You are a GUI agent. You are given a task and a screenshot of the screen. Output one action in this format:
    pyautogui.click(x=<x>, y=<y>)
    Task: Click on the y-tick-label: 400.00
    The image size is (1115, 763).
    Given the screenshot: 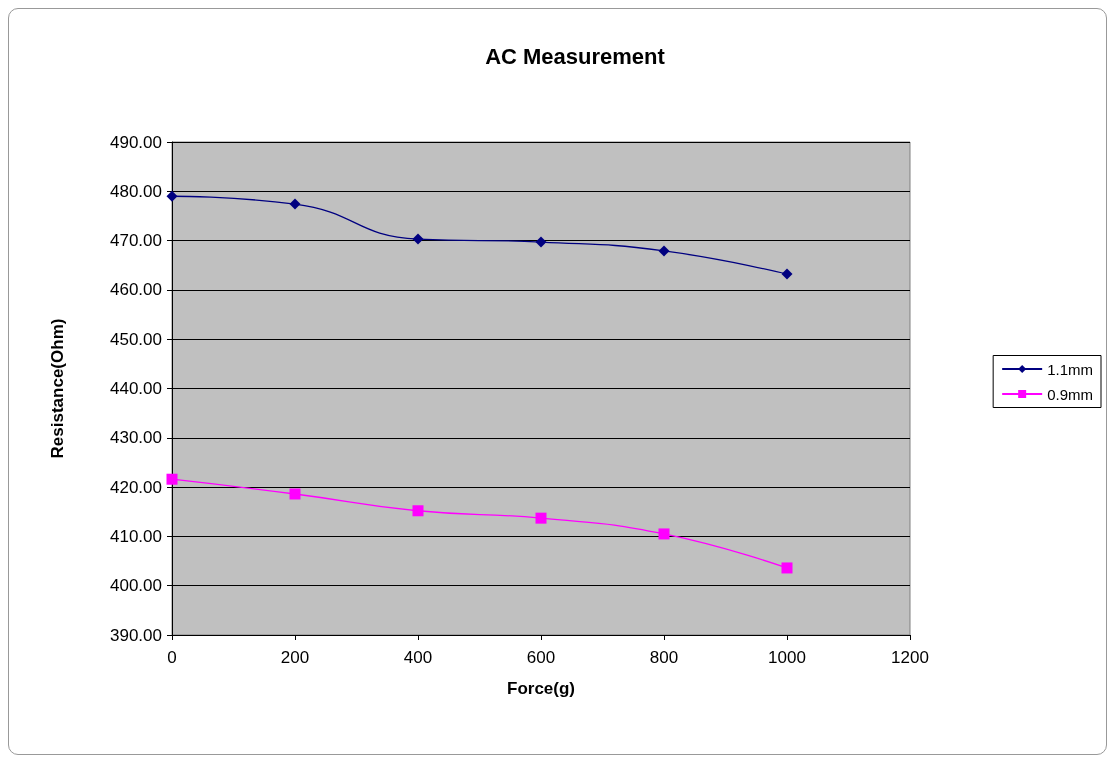 What is the action you would take?
    pyautogui.click(x=136, y=586)
    